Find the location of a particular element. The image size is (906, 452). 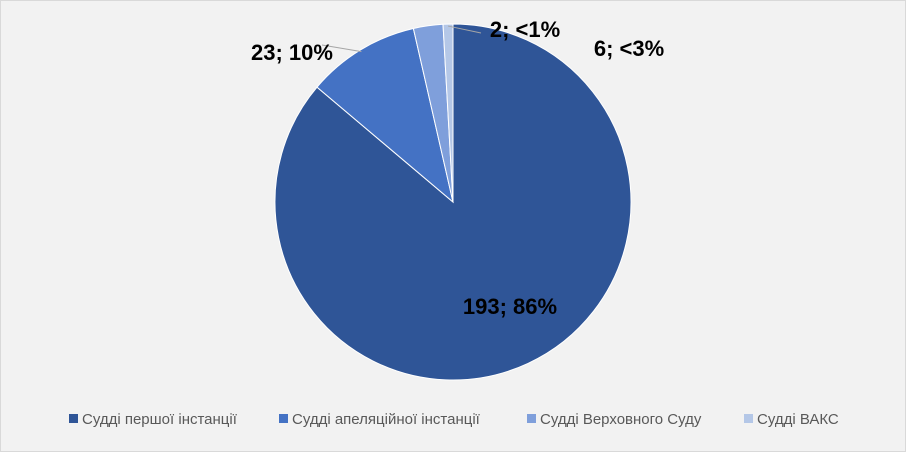

legend-swatch-vaks is located at coordinates (748, 418).